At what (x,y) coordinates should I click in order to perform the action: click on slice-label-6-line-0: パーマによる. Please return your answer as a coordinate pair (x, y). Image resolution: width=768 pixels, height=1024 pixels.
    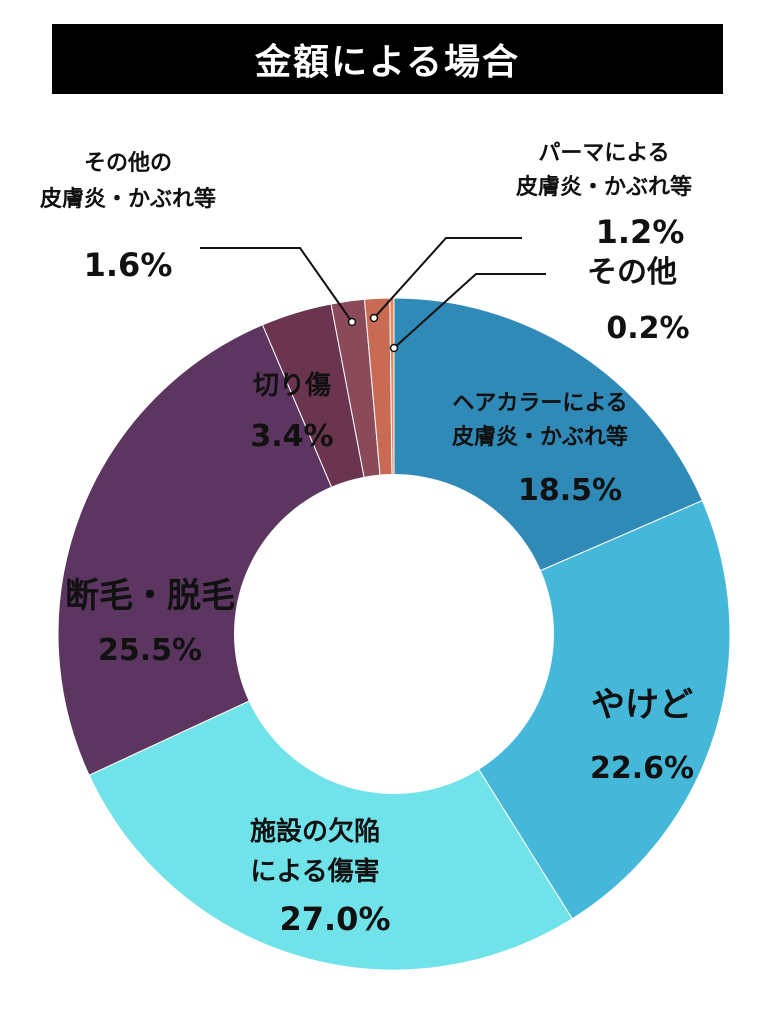
    Looking at the image, I should click on (603, 153).